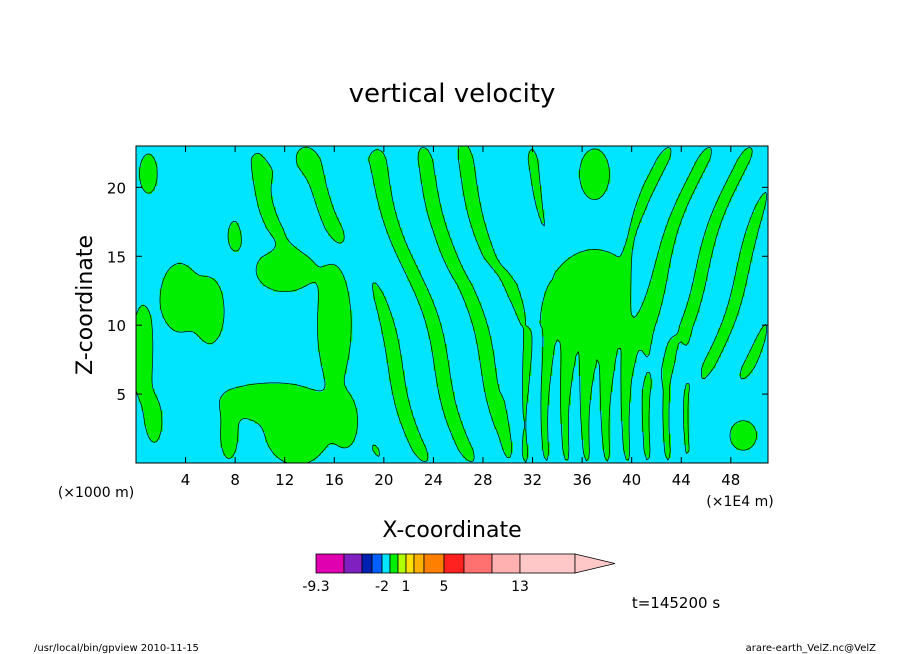 Image resolution: width=904 pixels, height=654 pixels. I want to click on colorbar-segment, so click(410, 563).